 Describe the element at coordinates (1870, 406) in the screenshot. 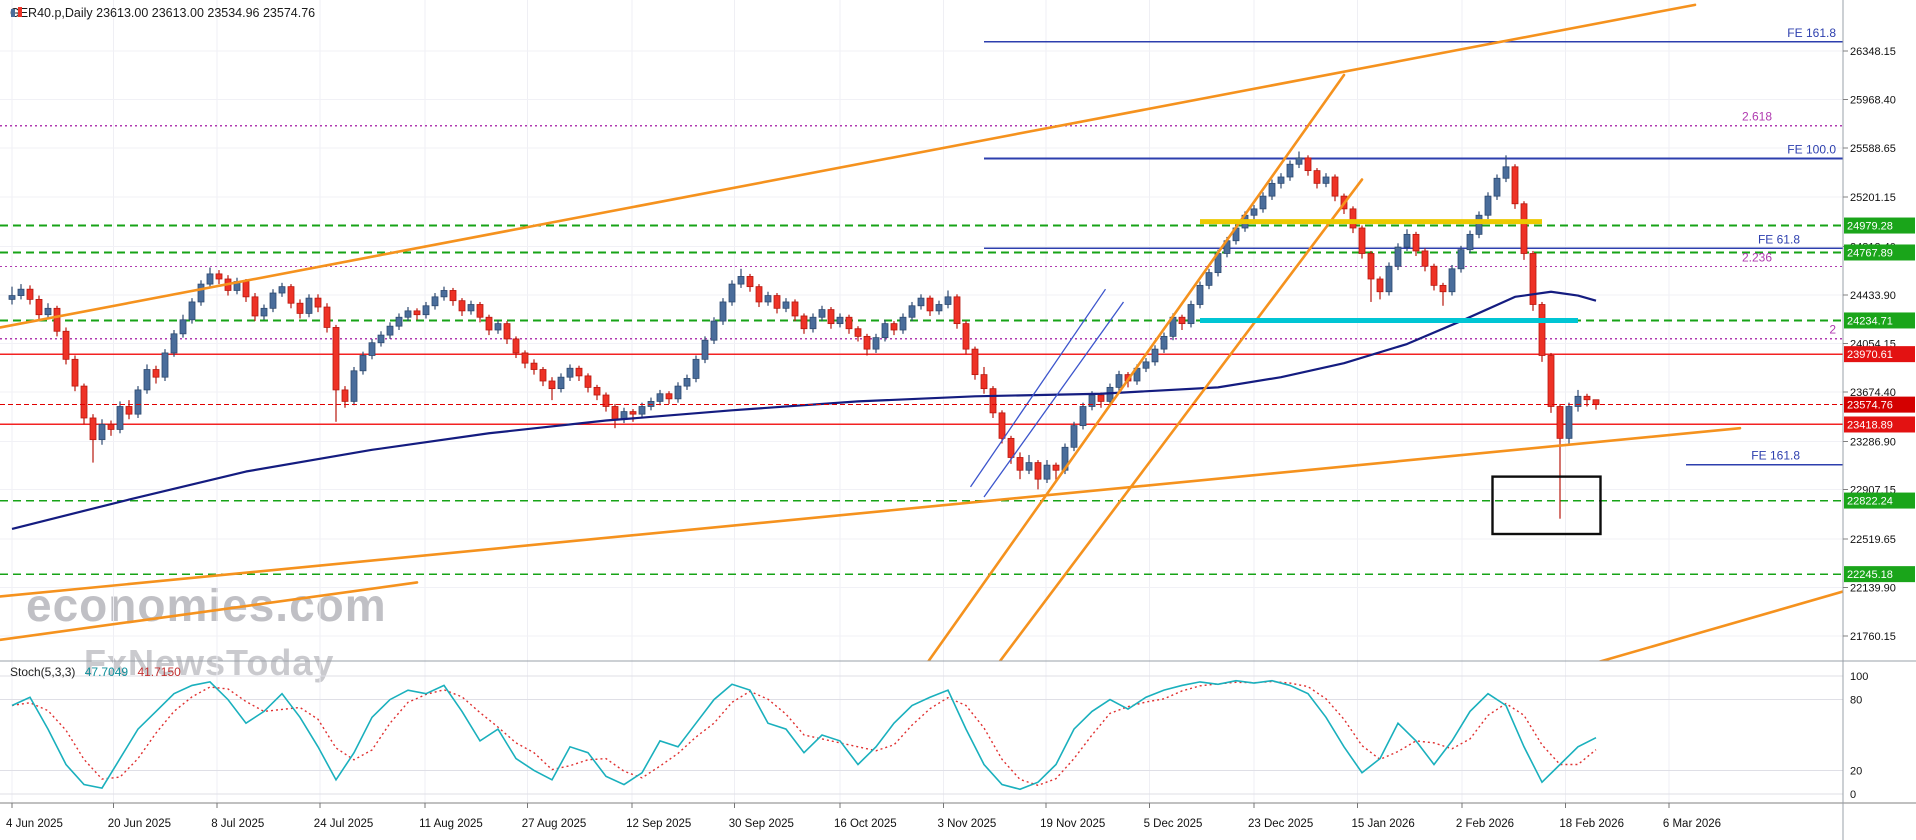

I see `current-price-badge-text: 23574.76` at that location.